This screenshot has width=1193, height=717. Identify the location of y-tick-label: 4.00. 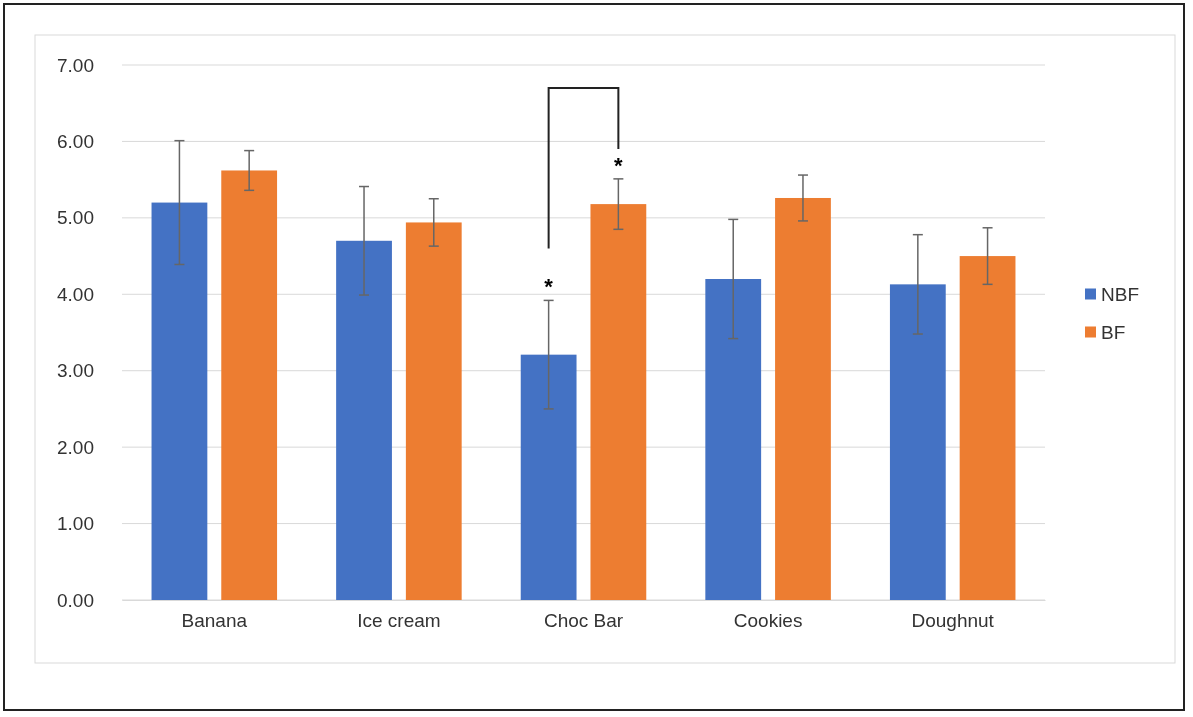
(75, 294).